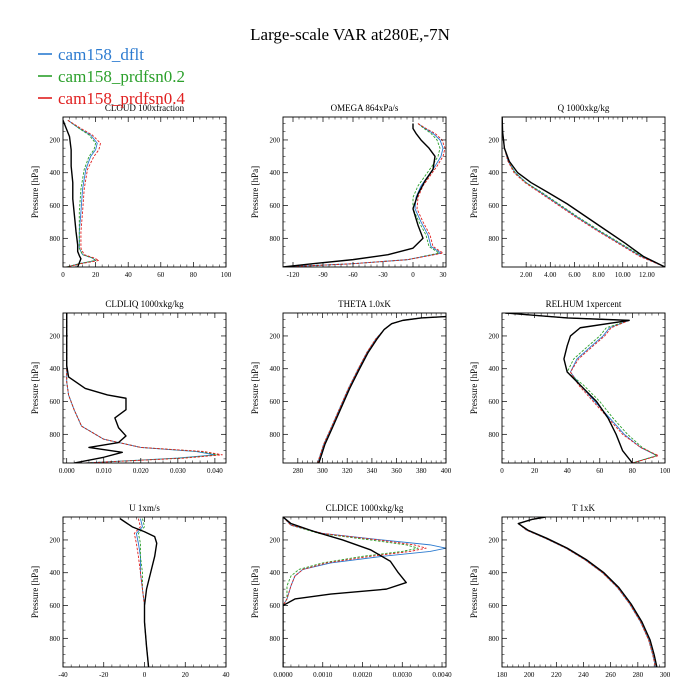 This screenshot has width=700, height=700. What do you see at coordinates (600, 471) in the screenshot?
I see `x-tick-label: 60` at bounding box center [600, 471].